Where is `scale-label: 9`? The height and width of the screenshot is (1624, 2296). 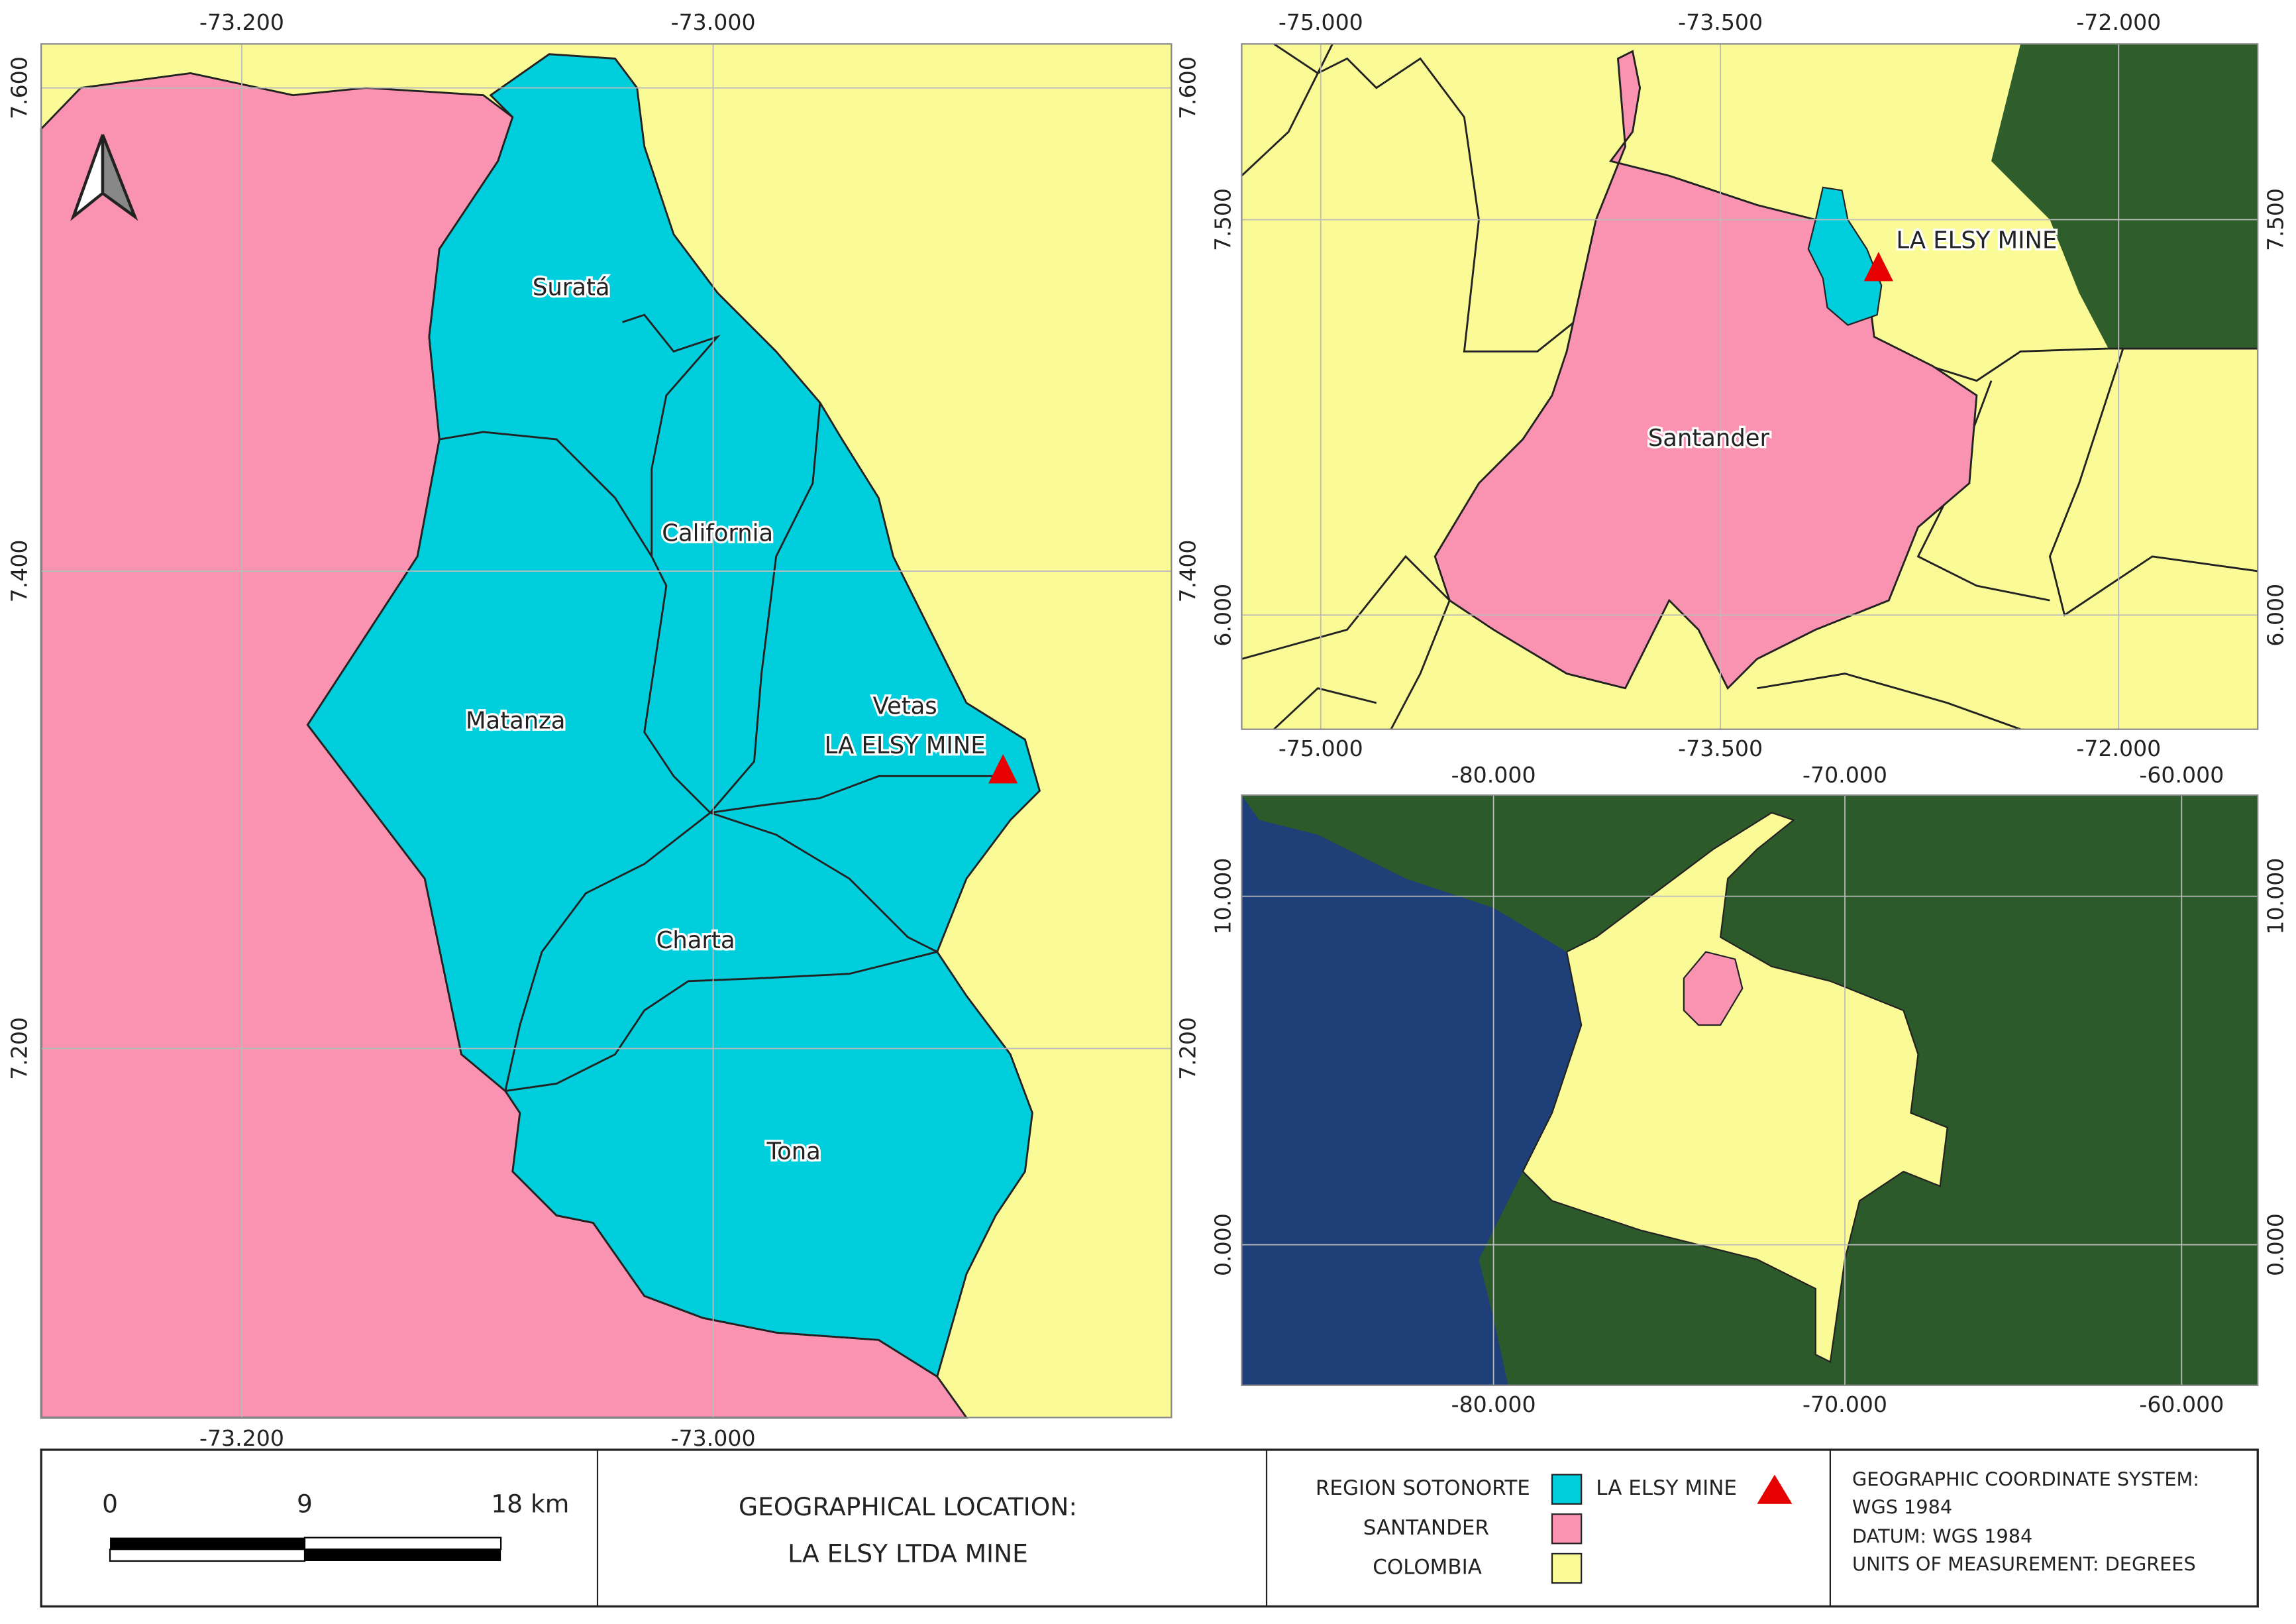
scale-label: 9 is located at coordinates (305, 1503).